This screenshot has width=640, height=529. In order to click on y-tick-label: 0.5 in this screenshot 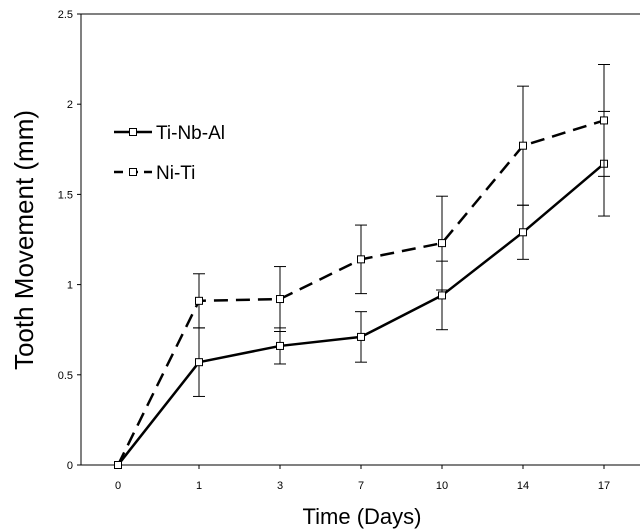, I will do `click(65, 376)`.